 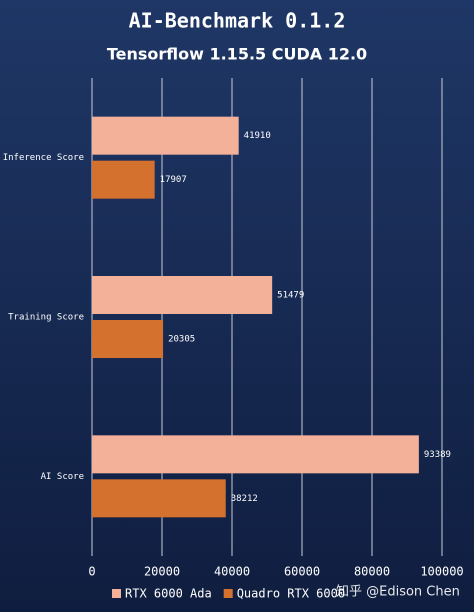 I want to click on data-label: 20305, so click(x=181, y=340).